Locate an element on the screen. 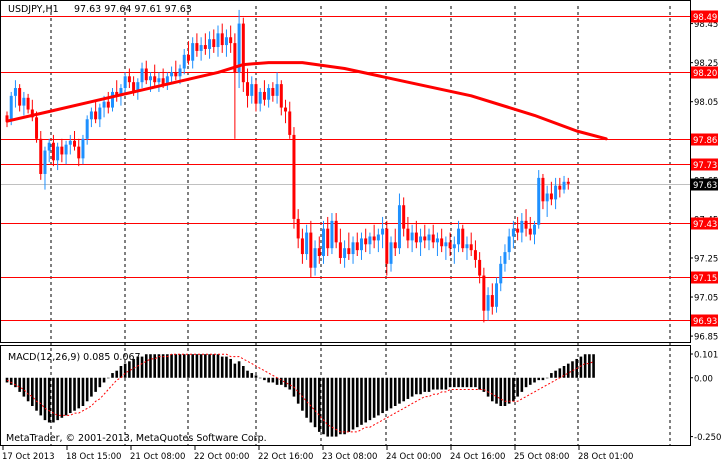 The image size is (727, 467). level-badge-label: 97.73 is located at coordinates (705, 166).